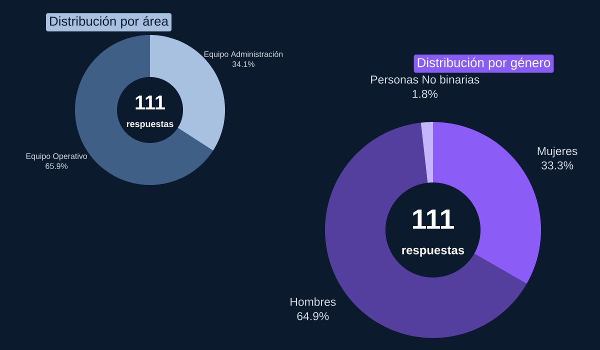 The height and width of the screenshot is (350, 600). What do you see at coordinates (558, 152) in the screenshot?
I see `slice-label: Mujeres` at bounding box center [558, 152].